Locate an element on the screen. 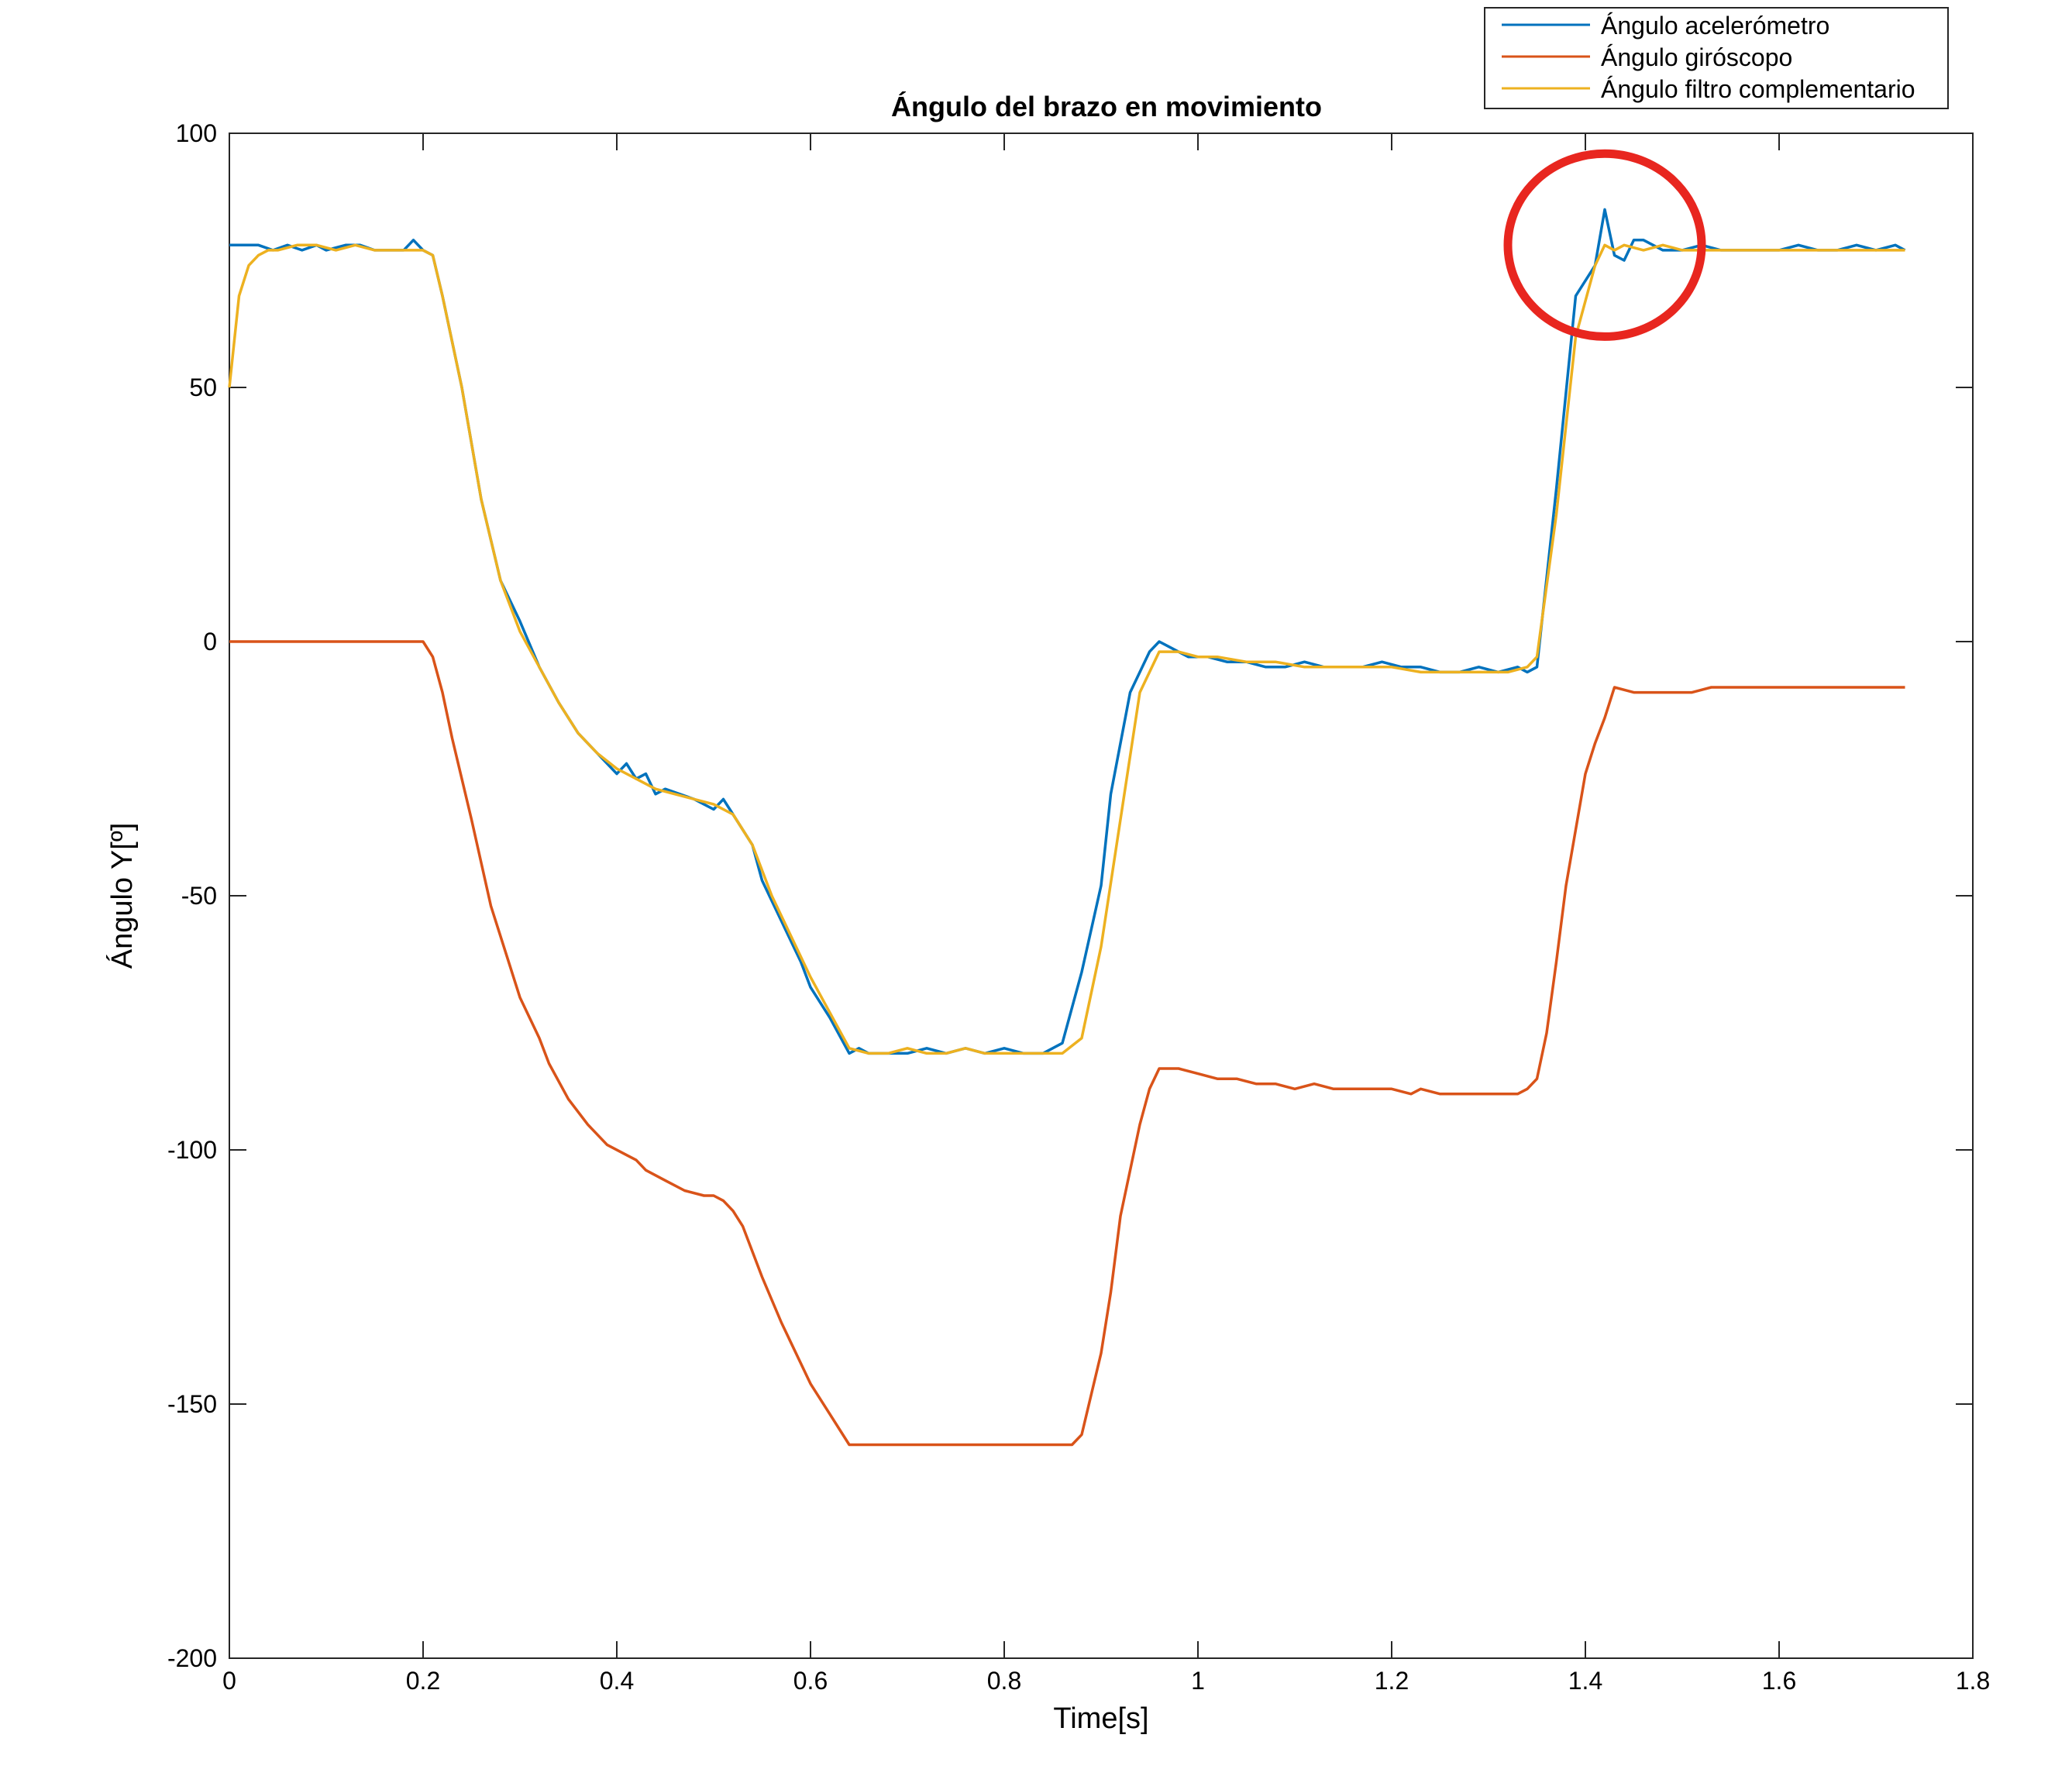 The height and width of the screenshot is (1776, 2072). y-axis-label: Ángulo Y[º] is located at coordinates (122, 896).